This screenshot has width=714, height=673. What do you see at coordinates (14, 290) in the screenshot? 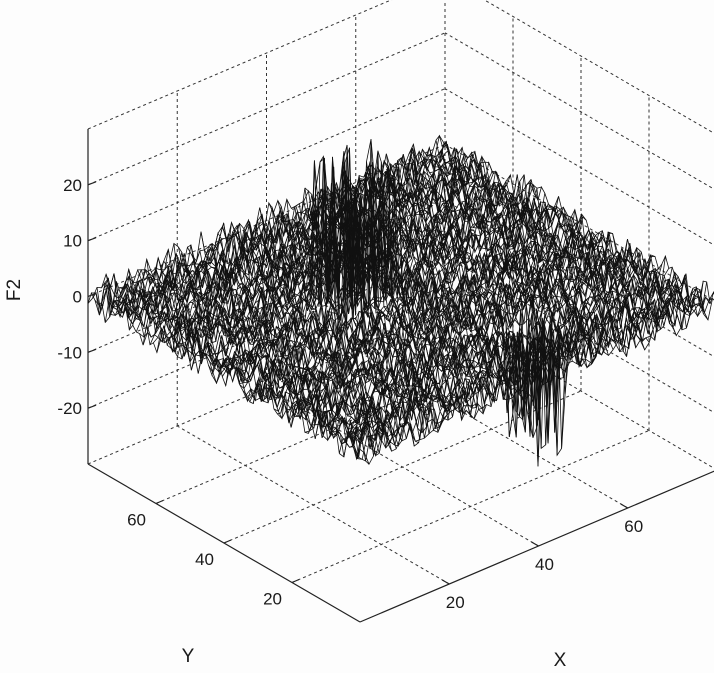
I see `z-axis-label: F2` at bounding box center [14, 290].